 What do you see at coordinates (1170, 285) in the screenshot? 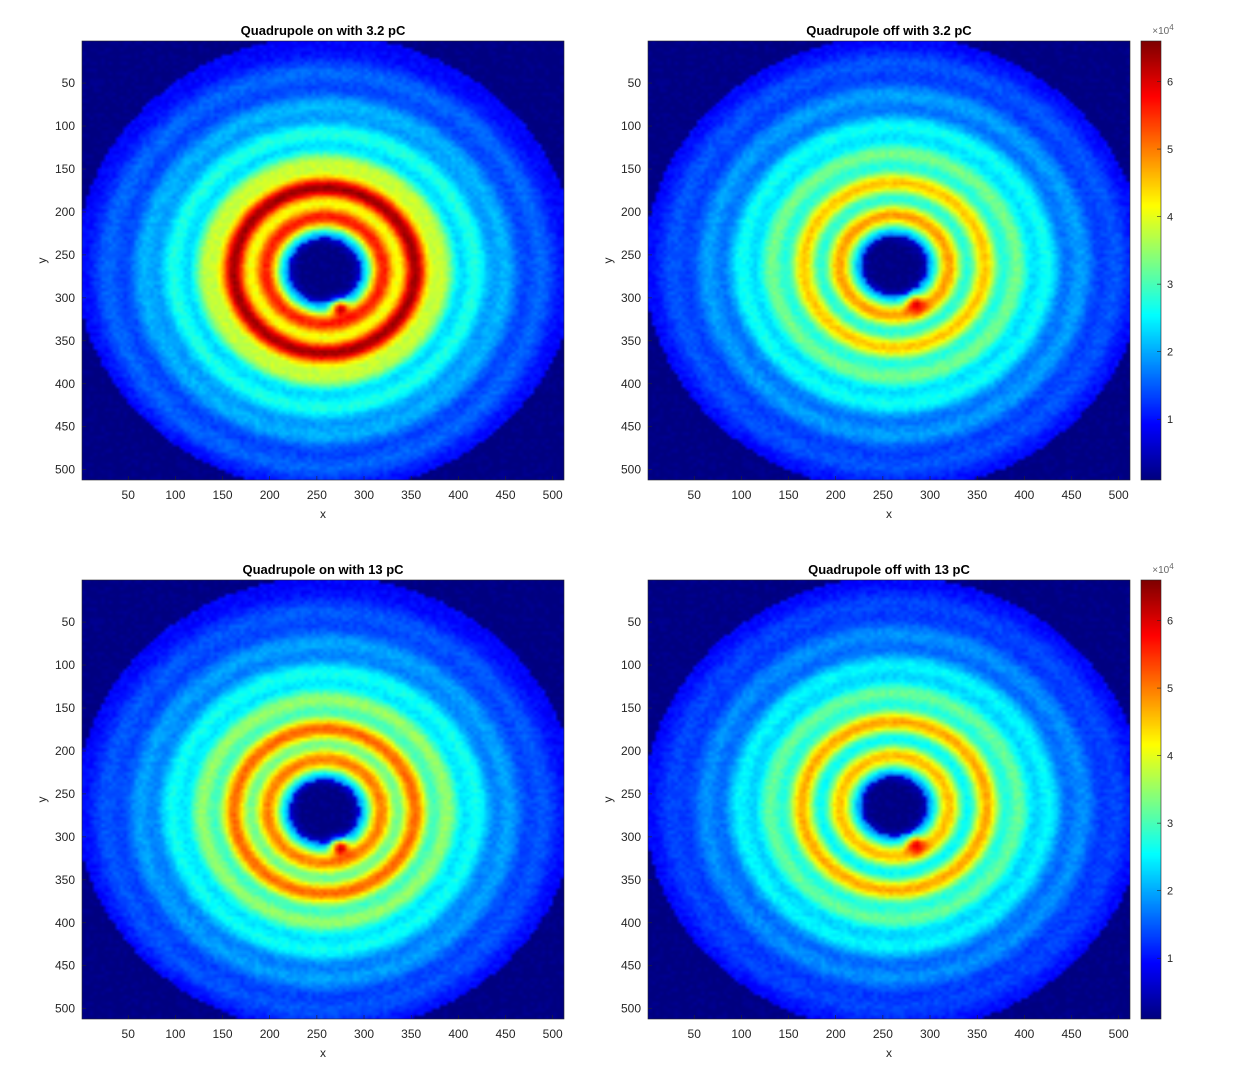
I see `colorbar-tick-label: 3` at bounding box center [1170, 285].